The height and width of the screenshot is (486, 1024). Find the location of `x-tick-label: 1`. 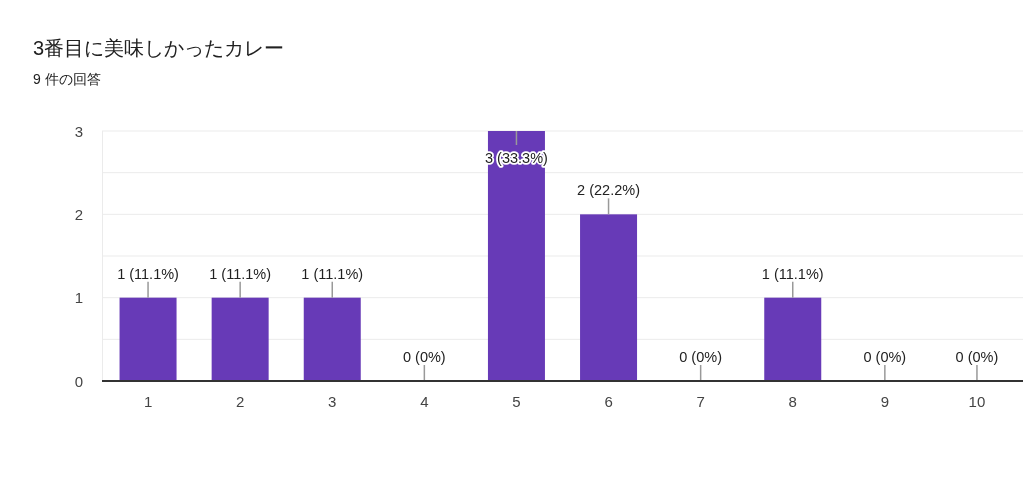

x-tick-label: 1 is located at coordinates (148, 401).